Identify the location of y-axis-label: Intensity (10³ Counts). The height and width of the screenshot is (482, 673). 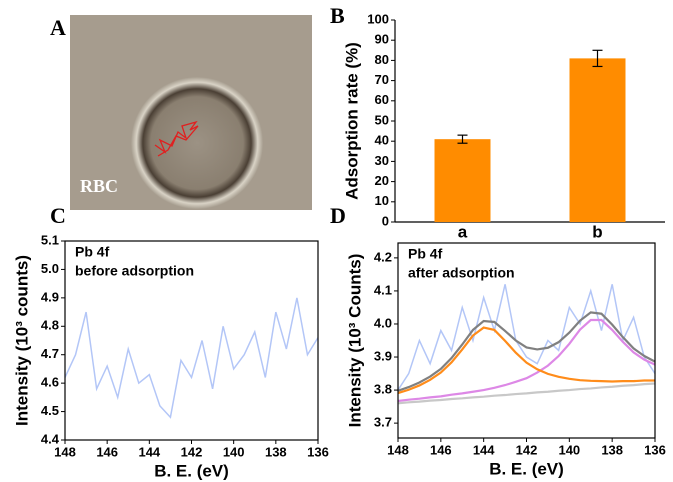
(354, 341).